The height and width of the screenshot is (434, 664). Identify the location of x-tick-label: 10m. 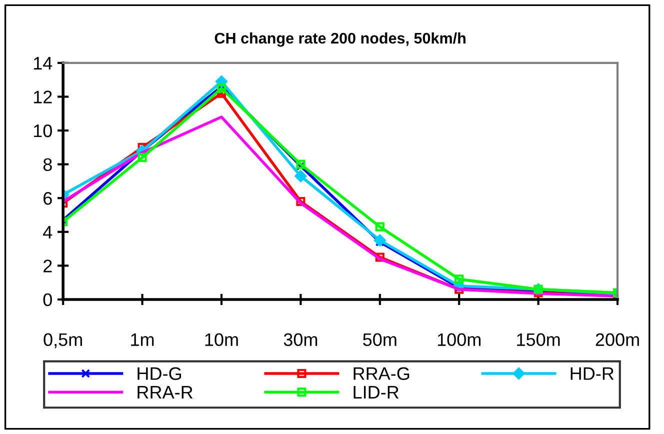
(221, 339).